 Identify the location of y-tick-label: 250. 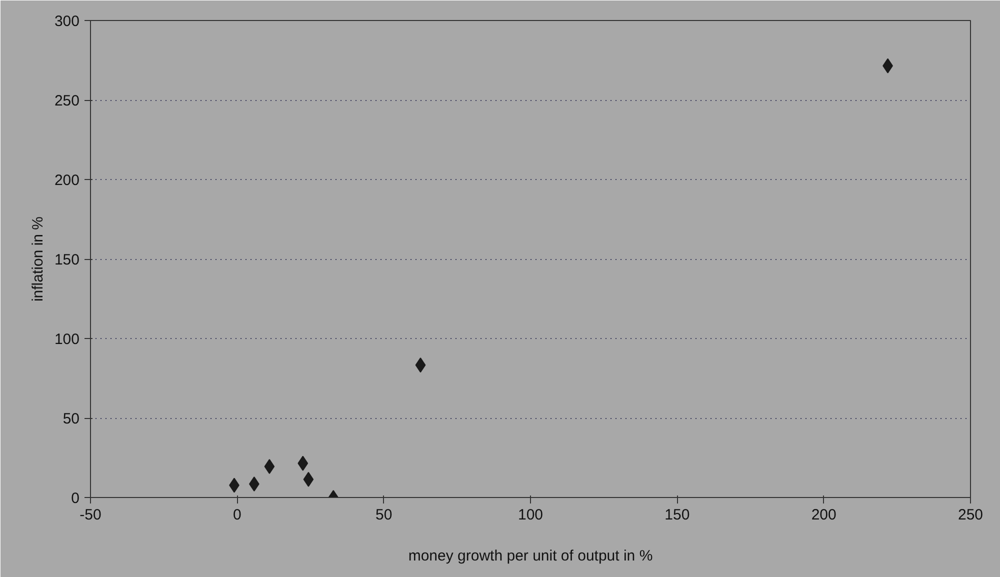
(67, 101).